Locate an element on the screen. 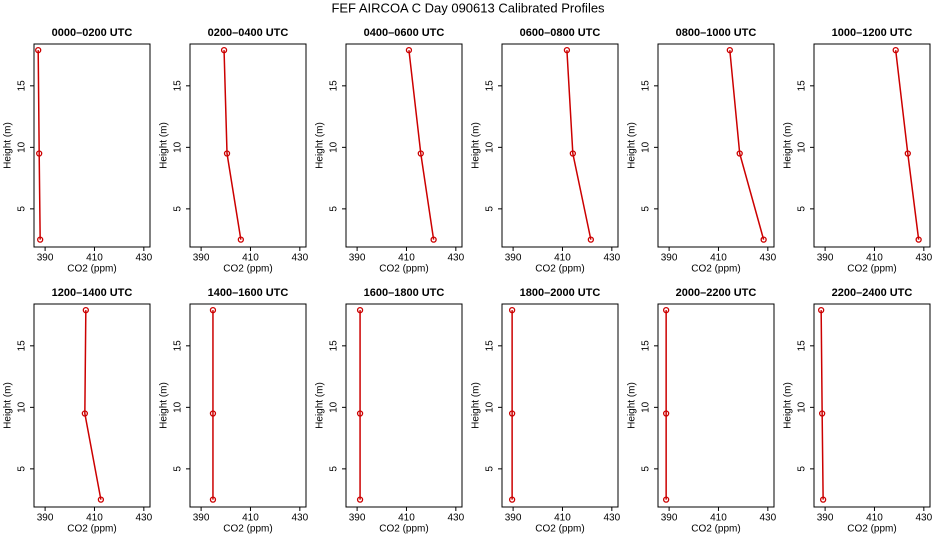 This screenshot has width=936, height=540. panel-title: 0400–0600 UTC is located at coordinates (404, 33).